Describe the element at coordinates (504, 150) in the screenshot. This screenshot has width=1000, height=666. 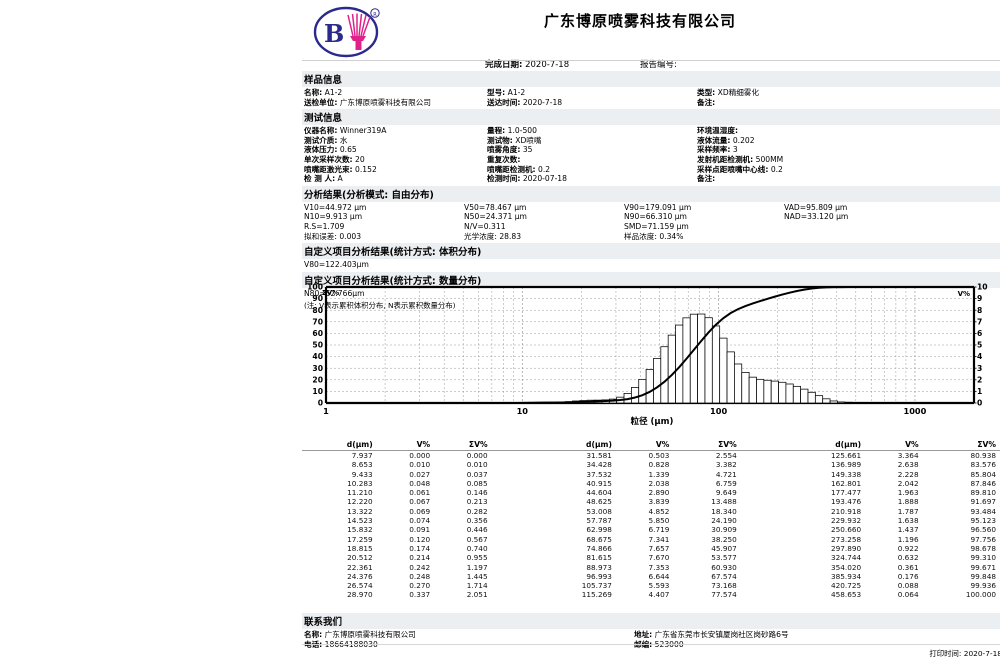
I see `kv-key: 喷雾角度:` at that location.